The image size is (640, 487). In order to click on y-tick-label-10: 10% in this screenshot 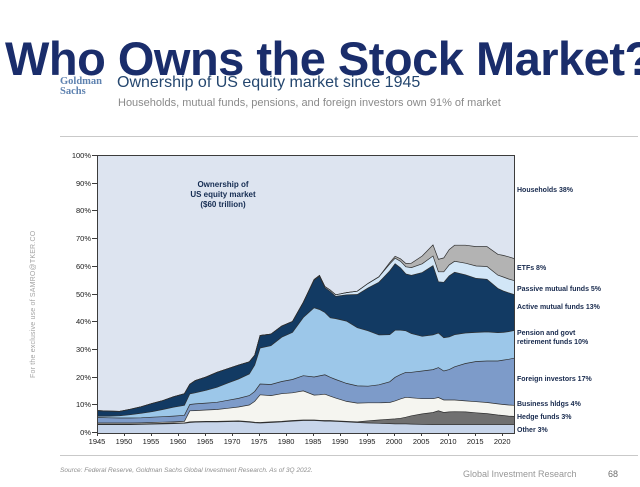, I will do `click(83, 405)`.